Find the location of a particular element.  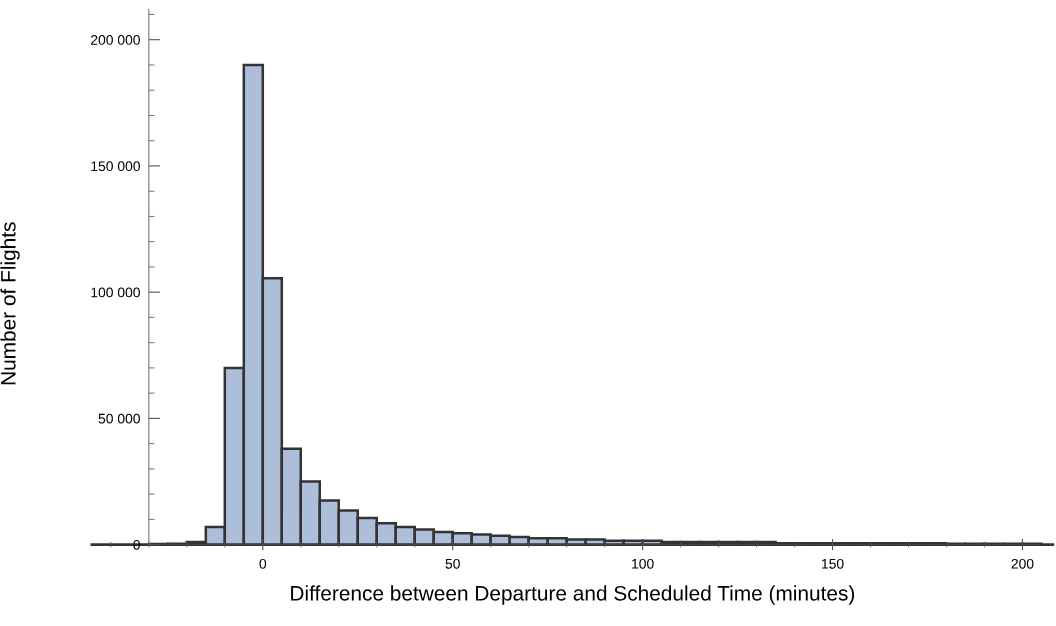

x-tick-label: 50 is located at coordinates (452, 563).